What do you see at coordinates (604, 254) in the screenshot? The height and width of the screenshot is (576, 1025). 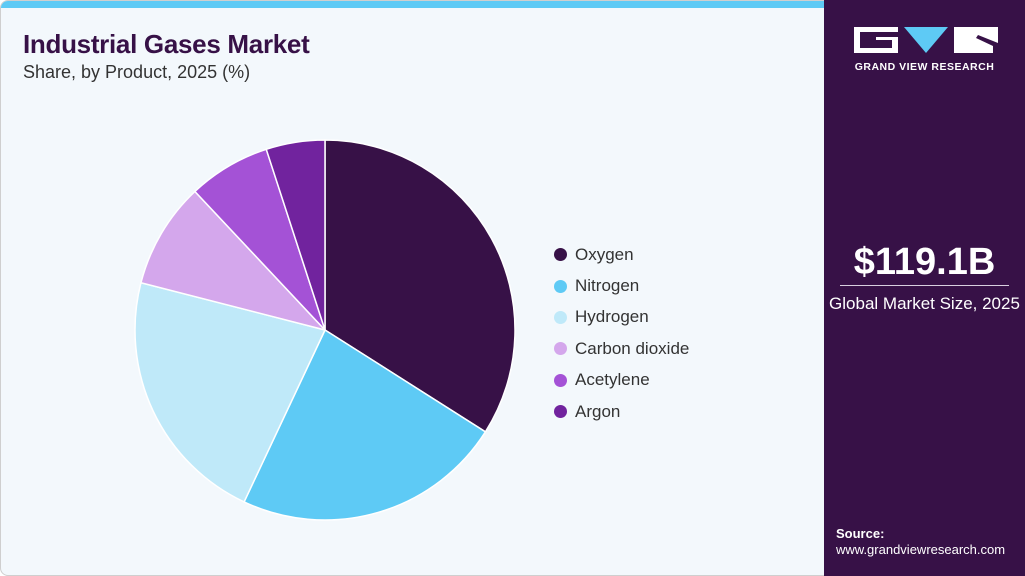 I see `legend-label: Oxygen` at bounding box center [604, 254].